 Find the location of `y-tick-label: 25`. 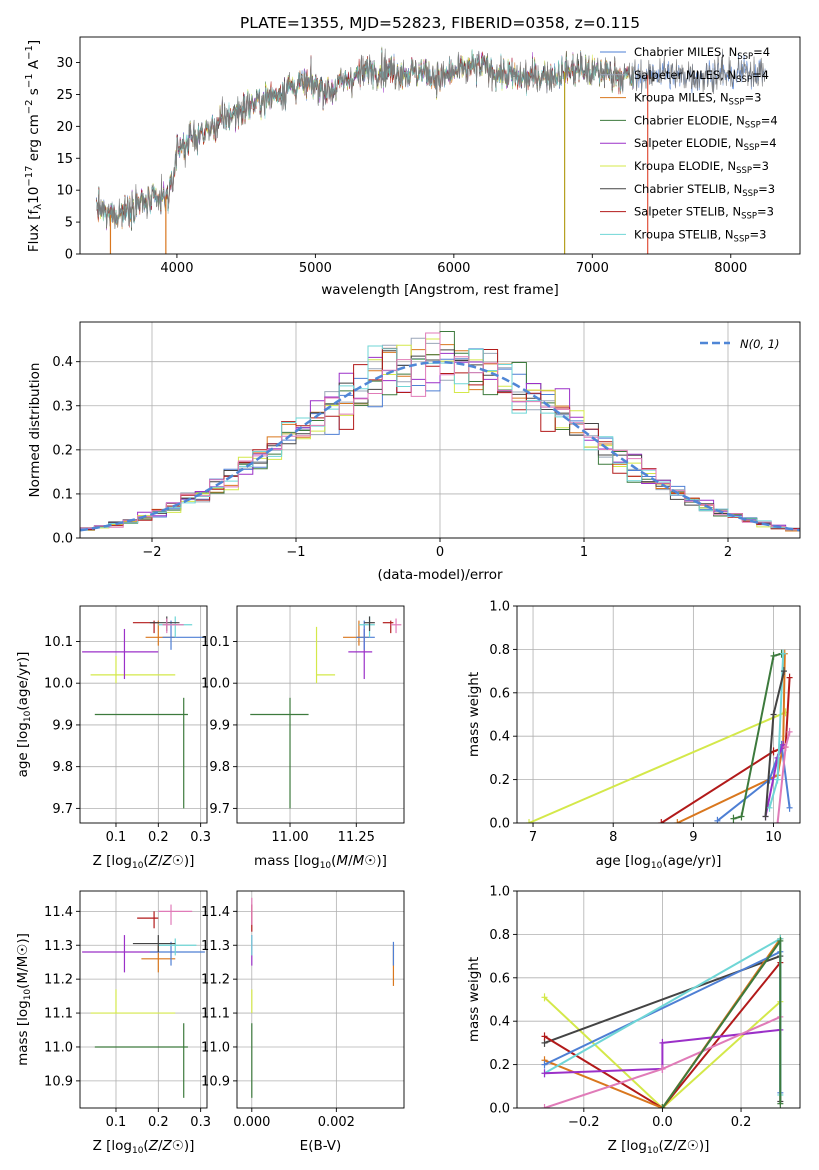

y-tick-label: 25 is located at coordinates (64, 95).